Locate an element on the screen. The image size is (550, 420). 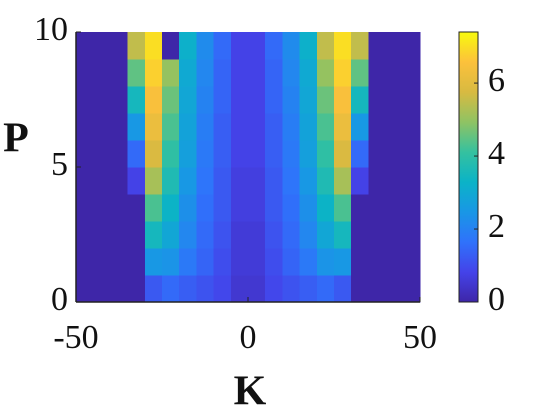
x-axis-label: K is located at coordinates (250, 392).